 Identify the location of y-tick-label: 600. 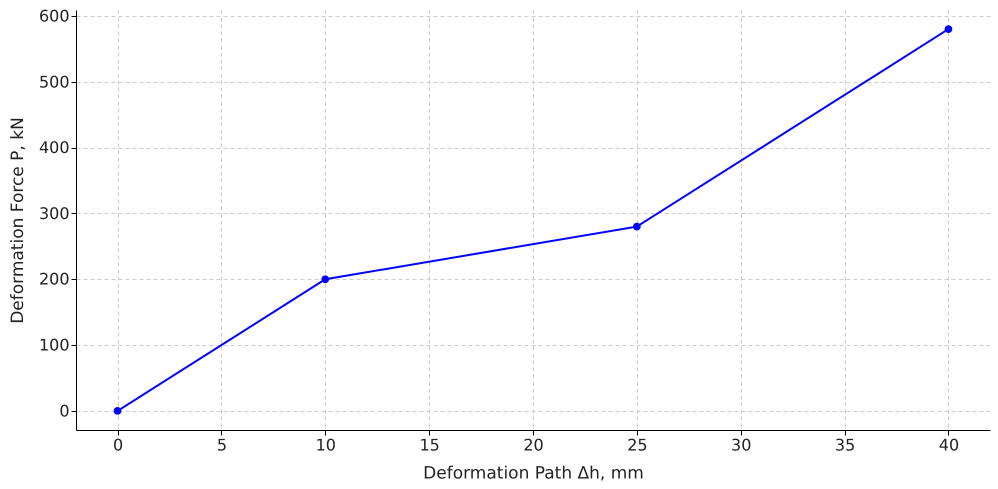
(54, 16).